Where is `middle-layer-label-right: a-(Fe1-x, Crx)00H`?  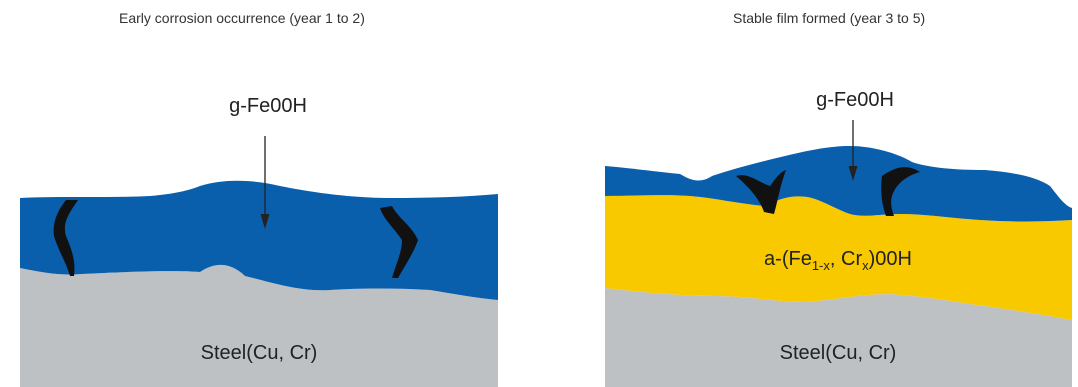 middle-layer-label-right: a-(Fe1-x, Crx)00H is located at coordinates (838, 260).